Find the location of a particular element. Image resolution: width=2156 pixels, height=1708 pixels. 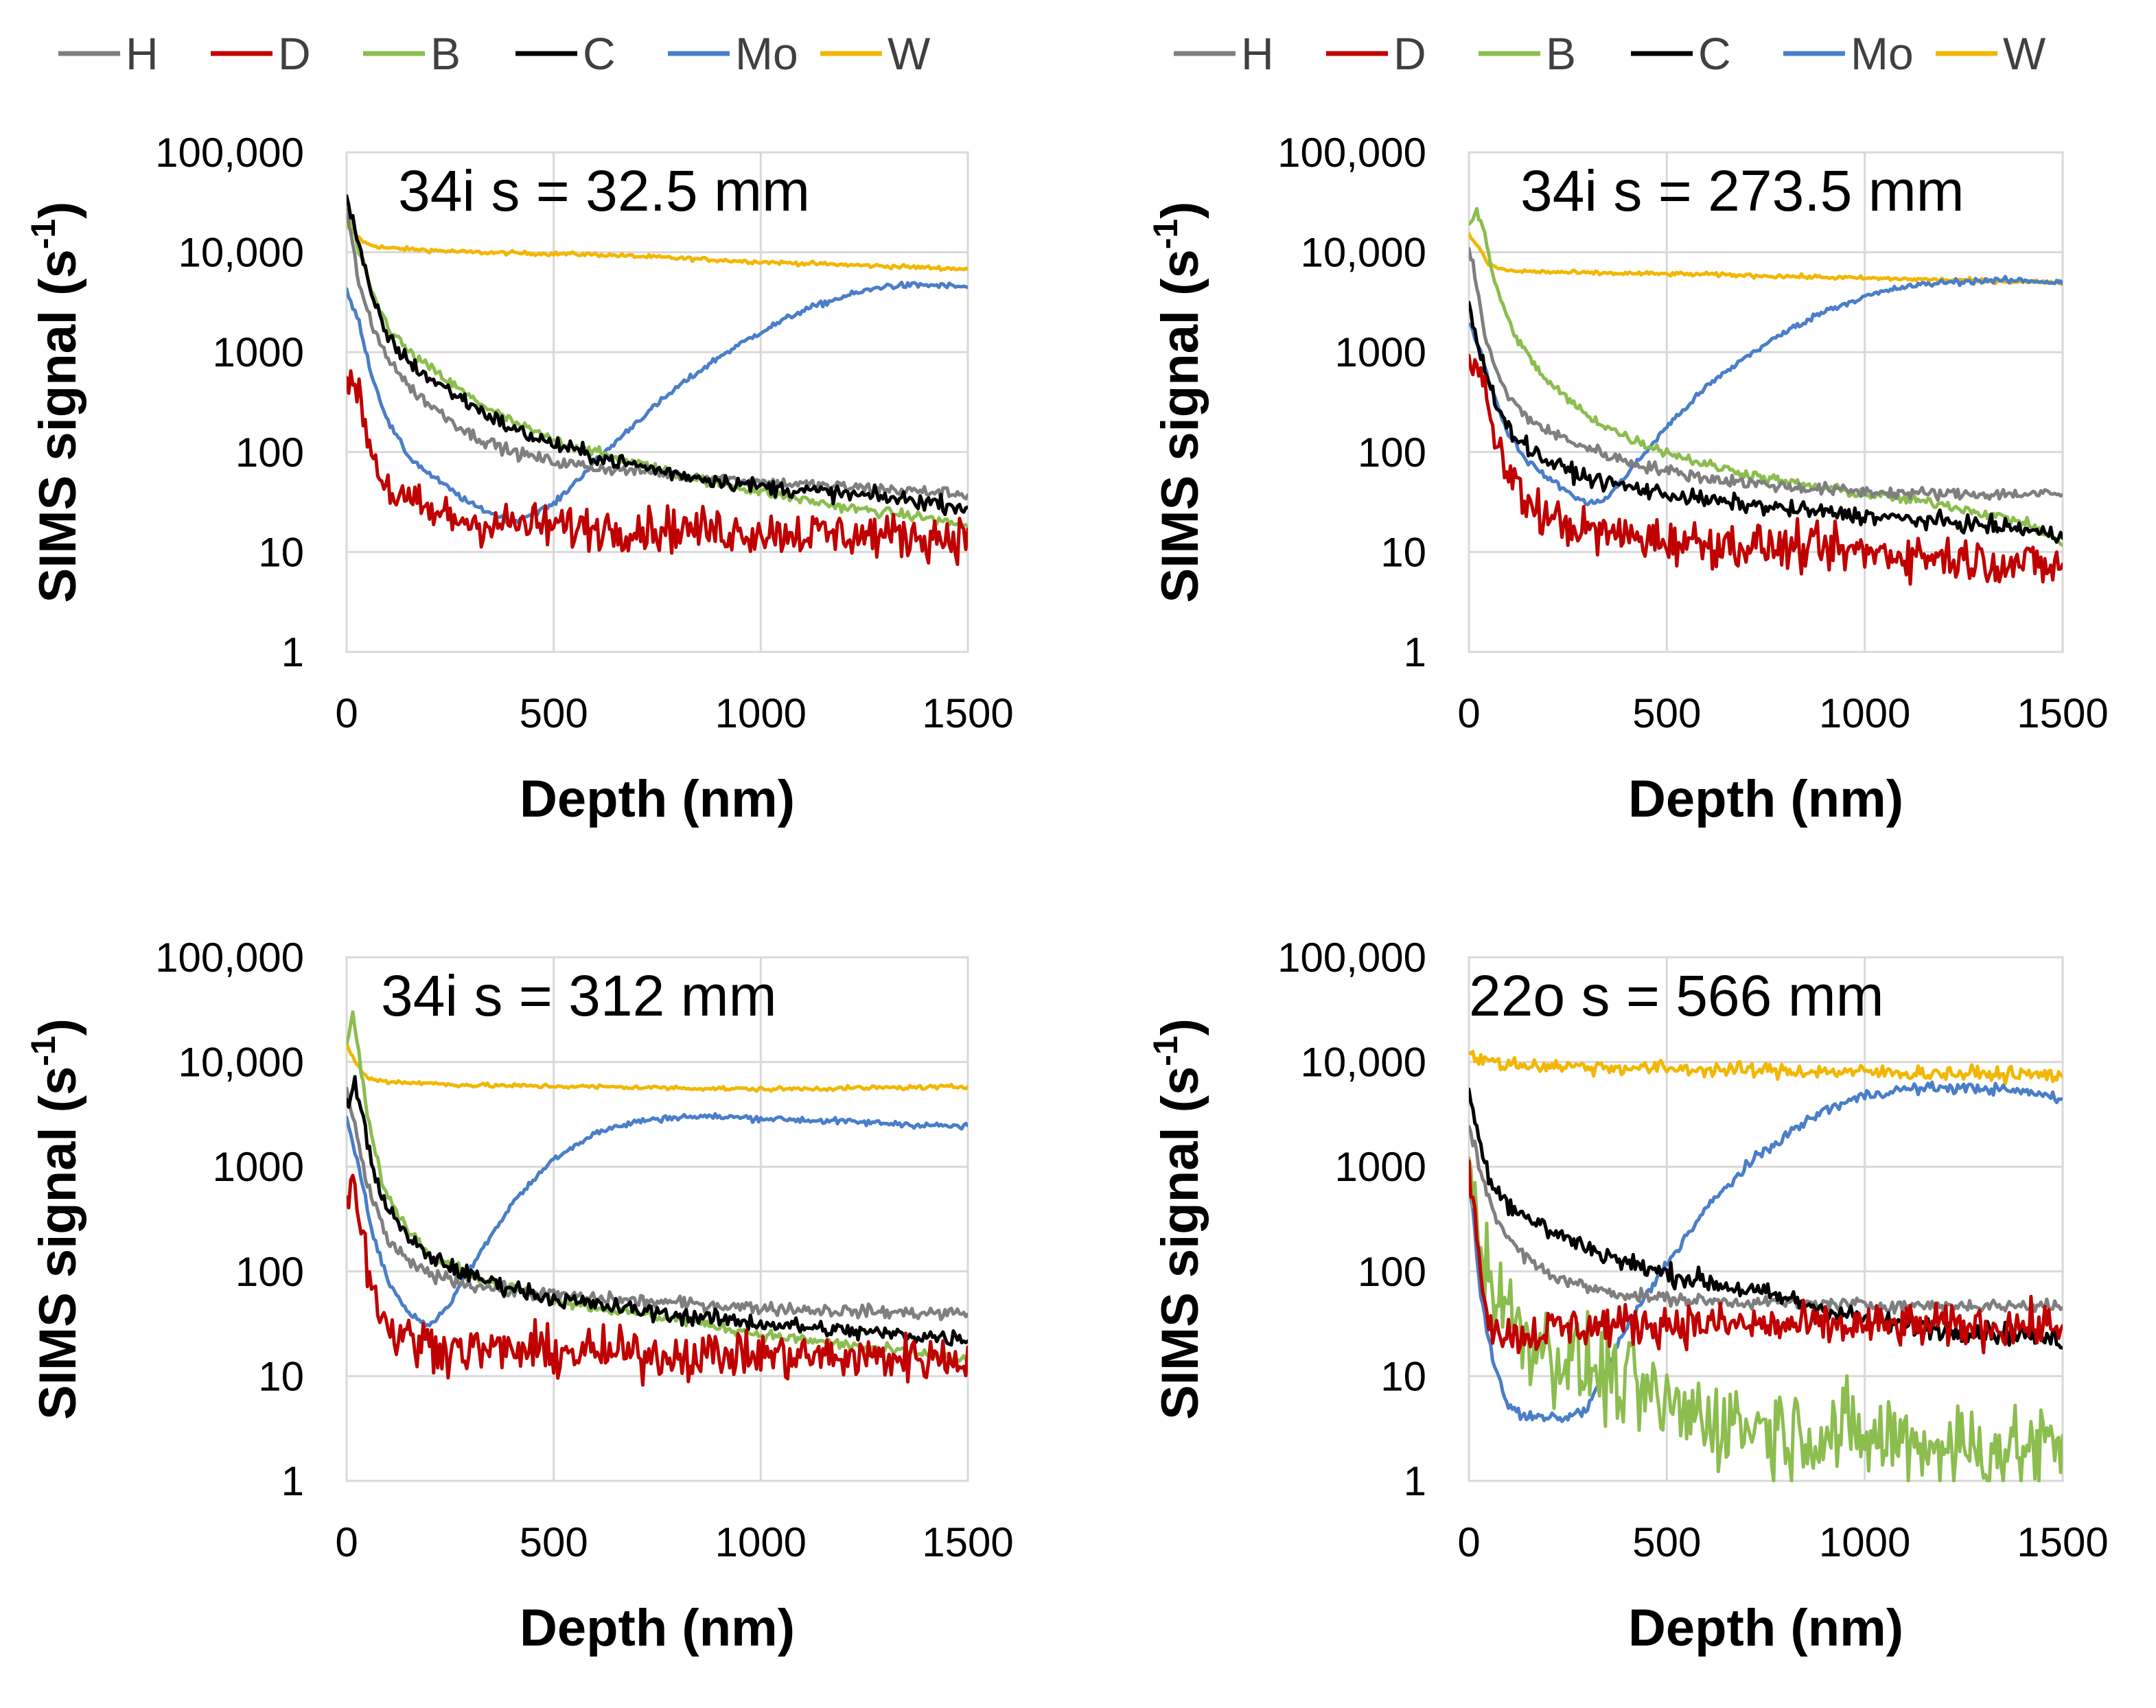

panel-title: 34i s = 273.5 mm is located at coordinates (1742, 191).